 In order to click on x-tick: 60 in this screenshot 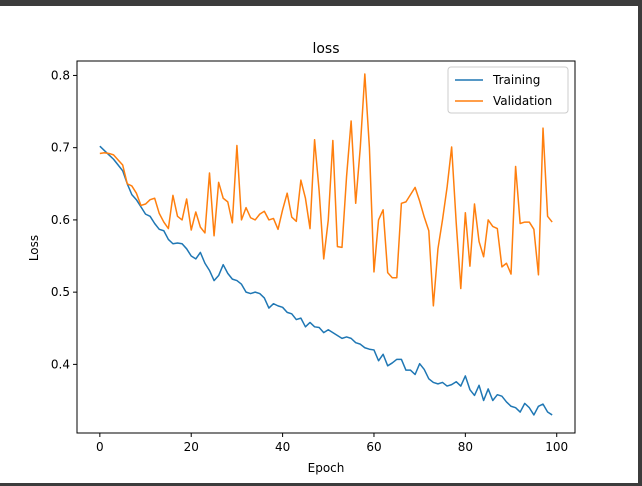, I will do `click(374, 443)`.